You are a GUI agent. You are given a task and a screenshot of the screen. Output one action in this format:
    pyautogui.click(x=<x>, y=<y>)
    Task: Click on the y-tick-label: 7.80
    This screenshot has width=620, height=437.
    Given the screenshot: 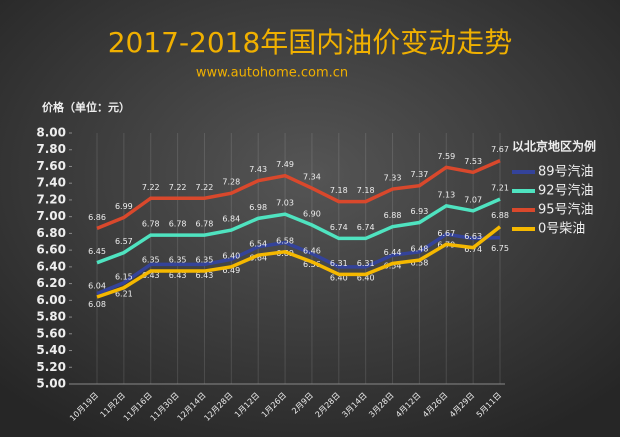 What is the action you would take?
    pyautogui.click(x=51, y=149)
    